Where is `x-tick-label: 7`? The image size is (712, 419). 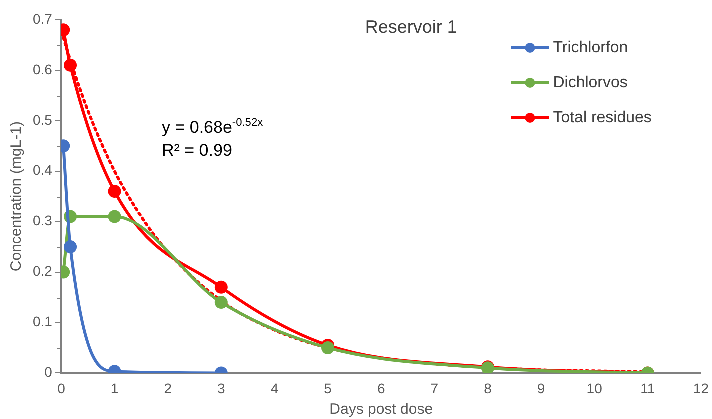
x-tick-label: 7 is located at coordinates (434, 388).